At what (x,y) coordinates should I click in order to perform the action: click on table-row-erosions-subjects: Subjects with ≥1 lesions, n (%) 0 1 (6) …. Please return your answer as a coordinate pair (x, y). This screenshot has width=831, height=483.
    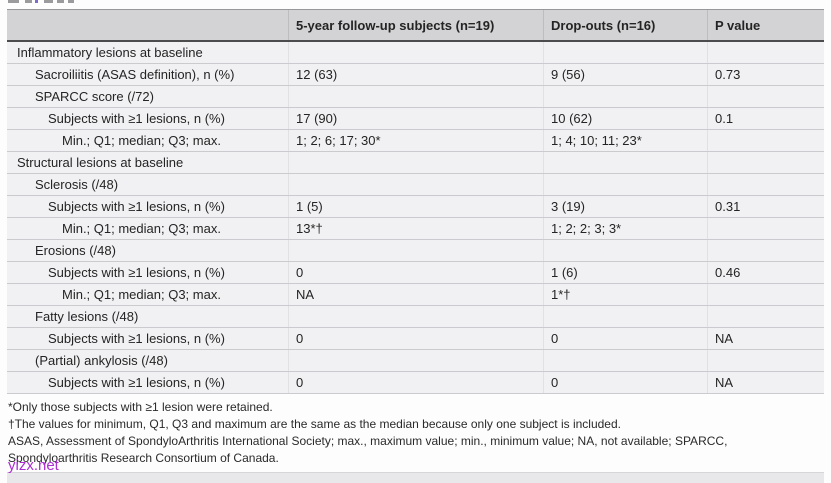
    Looking at the image, I should click on (415, 272).